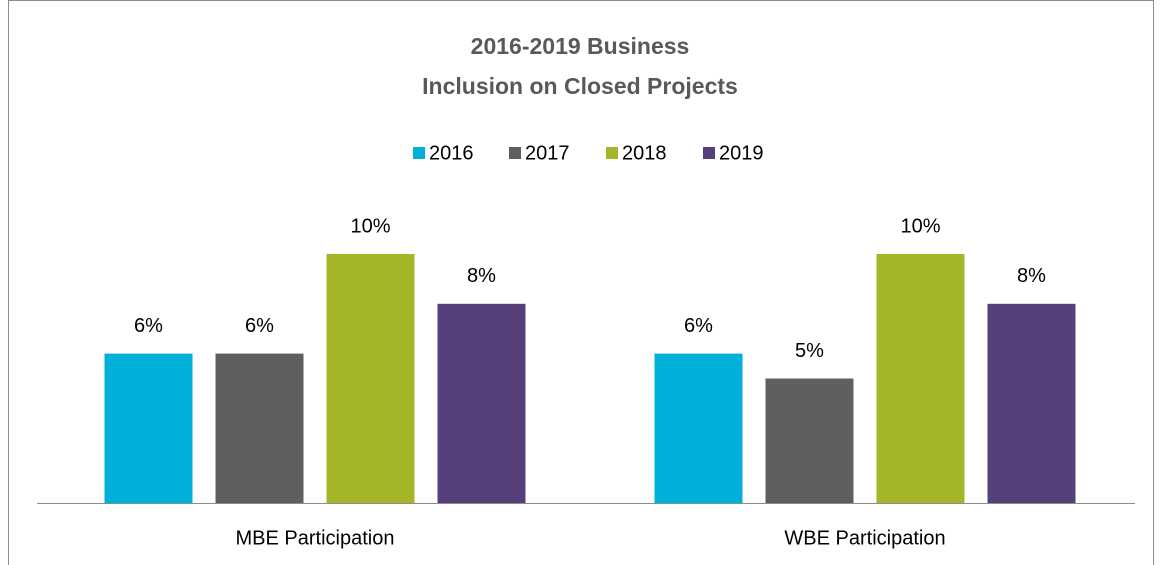 The height and width of the screenshot is (565, 1161). I want to click on x-tick-label: WBE Participation, so click(864, 538).